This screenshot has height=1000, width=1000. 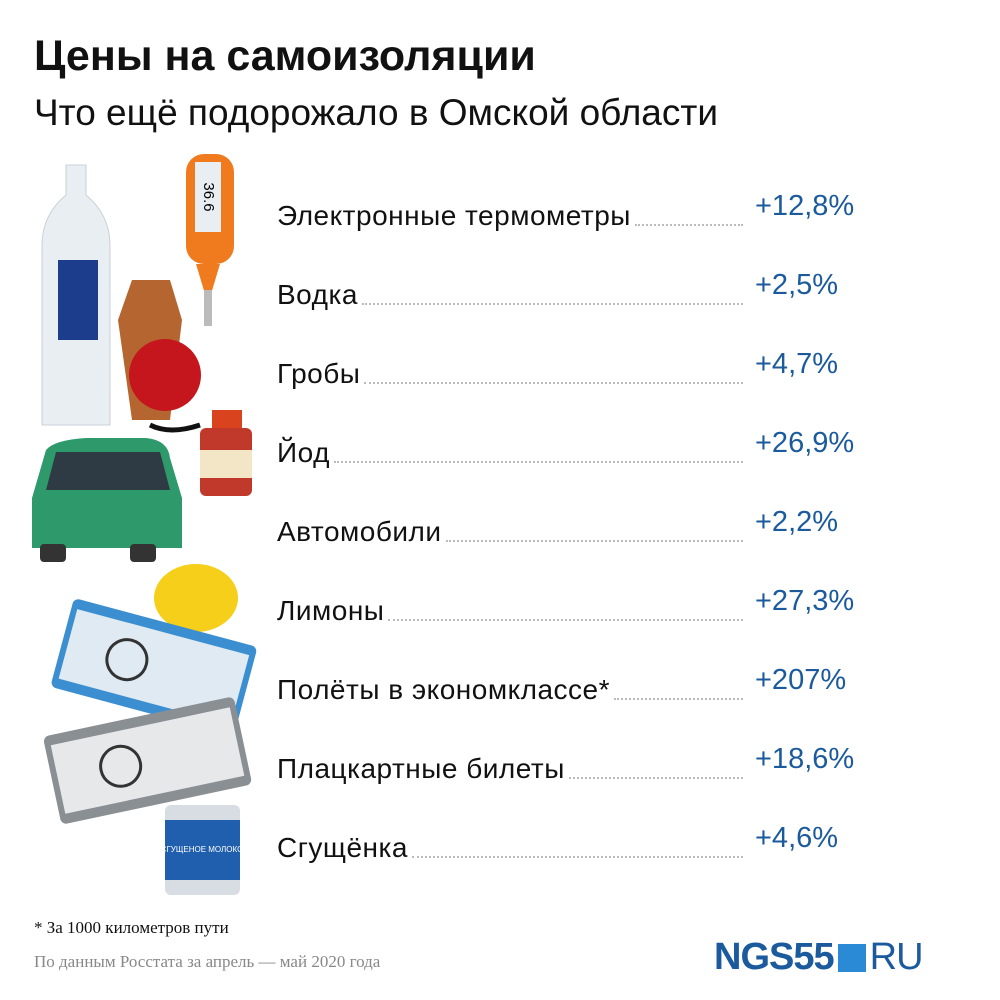 What do you see at coordinates (208, 308) in the screenshot?
I see `thermometer-probe` at bounding box center [208, 308].